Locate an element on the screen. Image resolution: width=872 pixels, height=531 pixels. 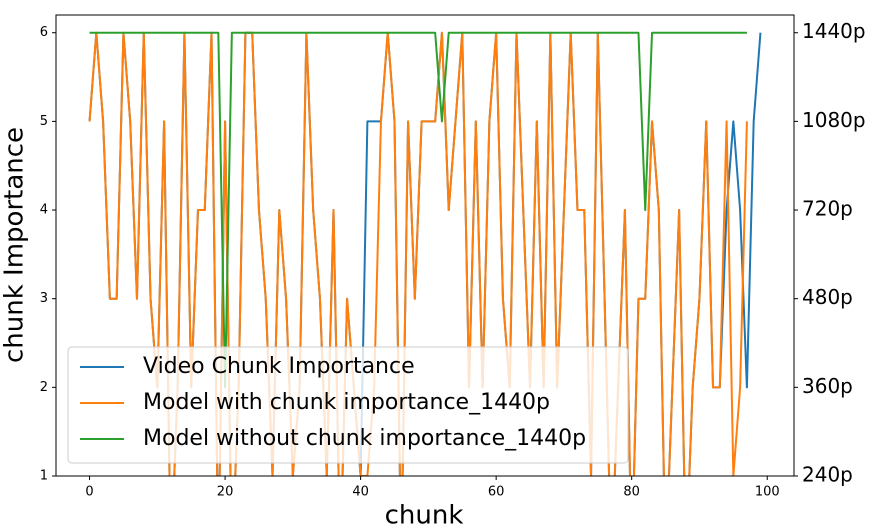
x-tick-label: 100 is located at coordinates (767, 492).